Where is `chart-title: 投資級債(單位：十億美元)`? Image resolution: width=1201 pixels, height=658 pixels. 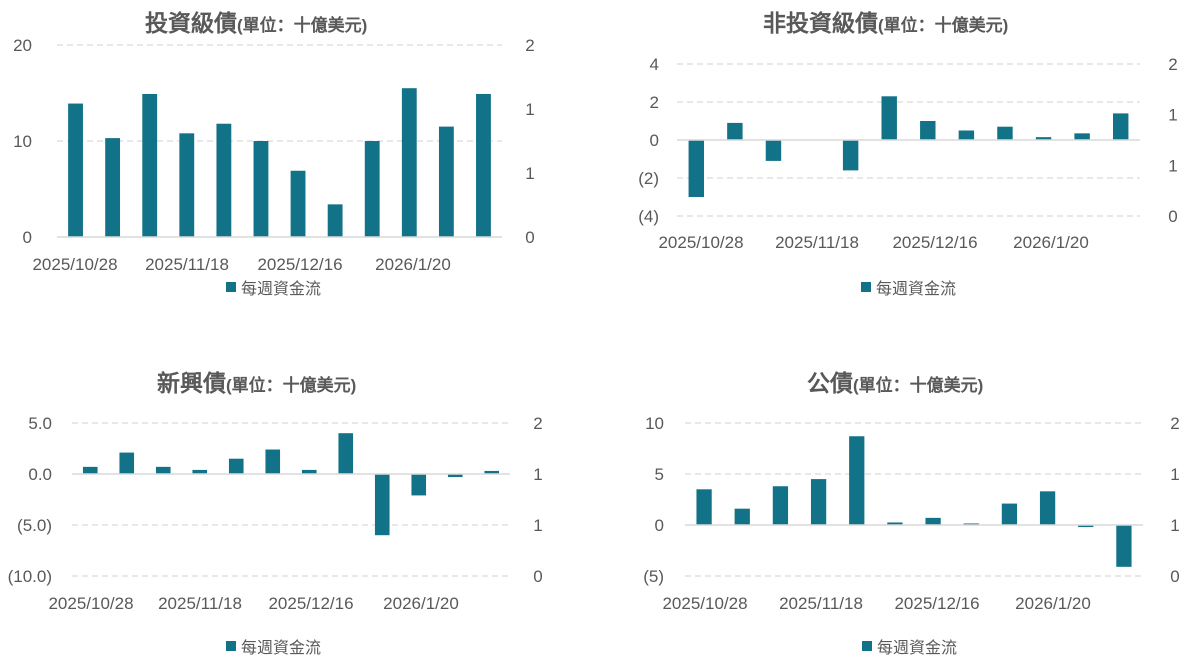
chart-title: 投資級債(單位：十億美元) is located at coordinates (256, 21).